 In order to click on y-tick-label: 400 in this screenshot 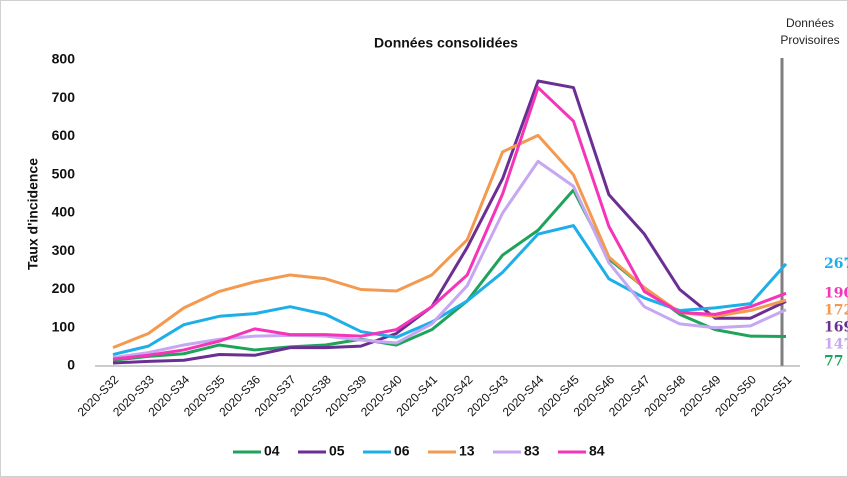, I will do `click(64, 212)`.